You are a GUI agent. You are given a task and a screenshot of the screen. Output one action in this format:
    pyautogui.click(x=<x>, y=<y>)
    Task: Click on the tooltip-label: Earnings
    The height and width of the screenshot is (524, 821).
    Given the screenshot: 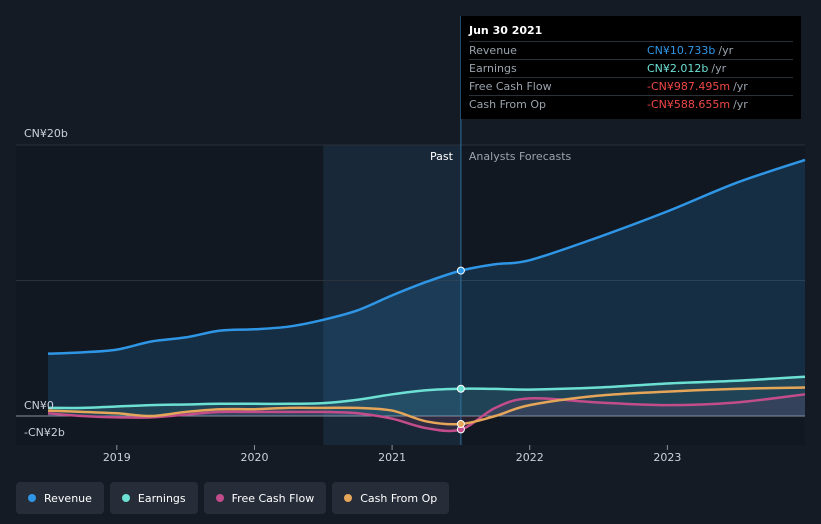 What is the action you would take?
    pyautogui.click(x=493, y=68)
    